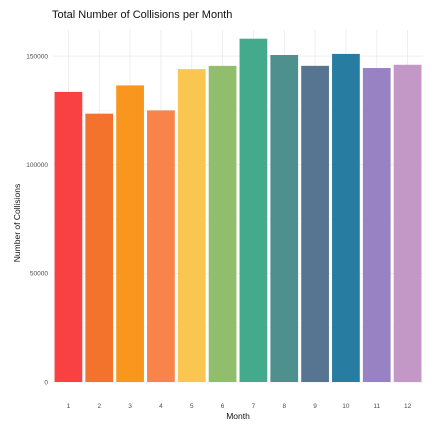 This screenshot has width=444, height=429. I want to click on x-tick-label: 2, so click(99, 406).